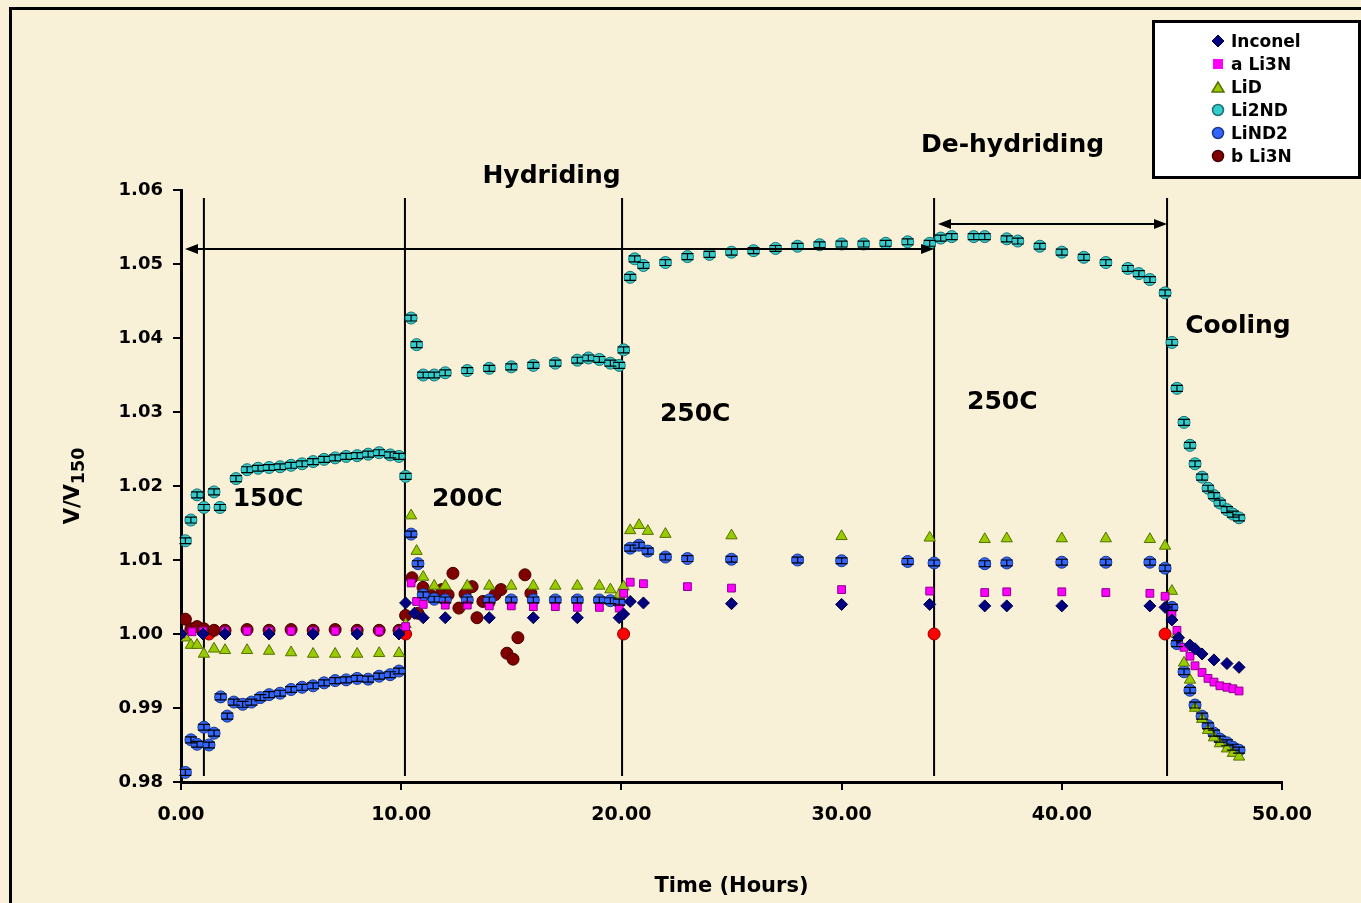  Describe the element at coordinates (140, 632) in the screenshot. I see `y-tick-label: 1.00` at that location.